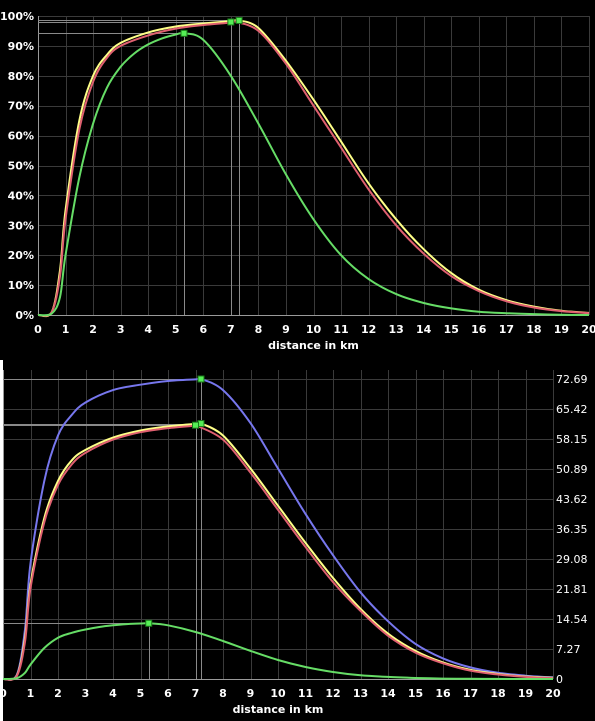 This screenshot has height=721, width=595. I want to click on y-tick-label: 21.81, so click(572, 589).